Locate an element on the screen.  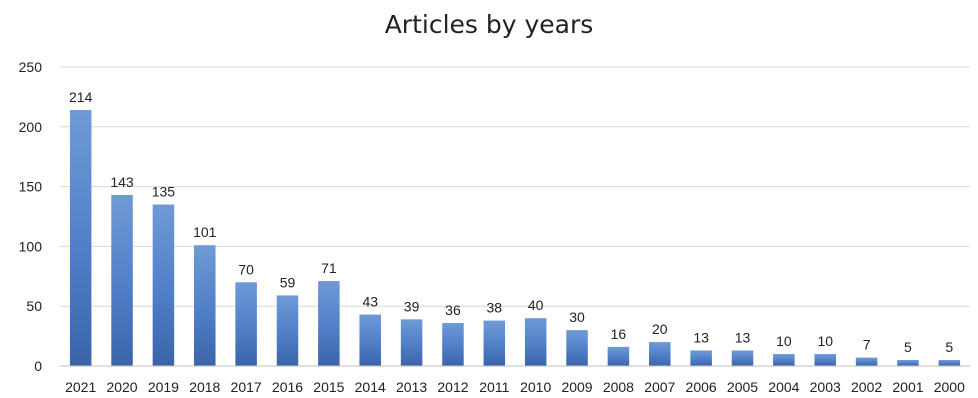
data-label-2012: 36 is located at coordinates (453, 310).